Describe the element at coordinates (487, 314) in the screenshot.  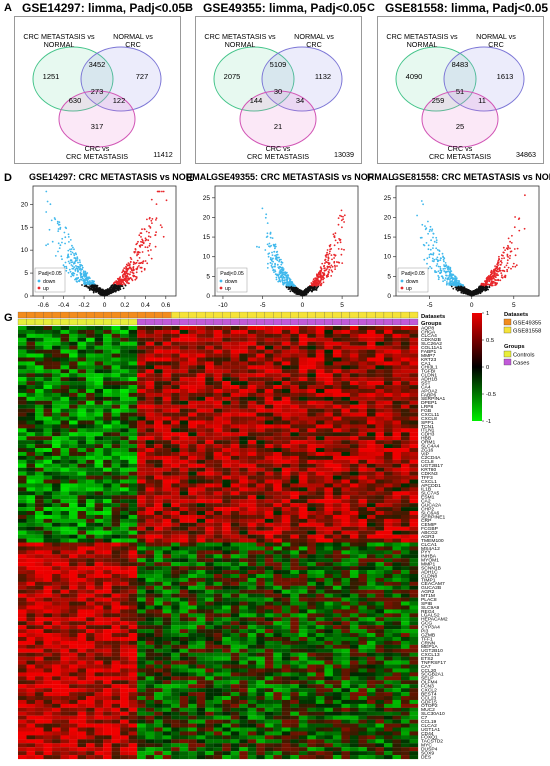
I see `colorbar-tick-label: 1` at that location.